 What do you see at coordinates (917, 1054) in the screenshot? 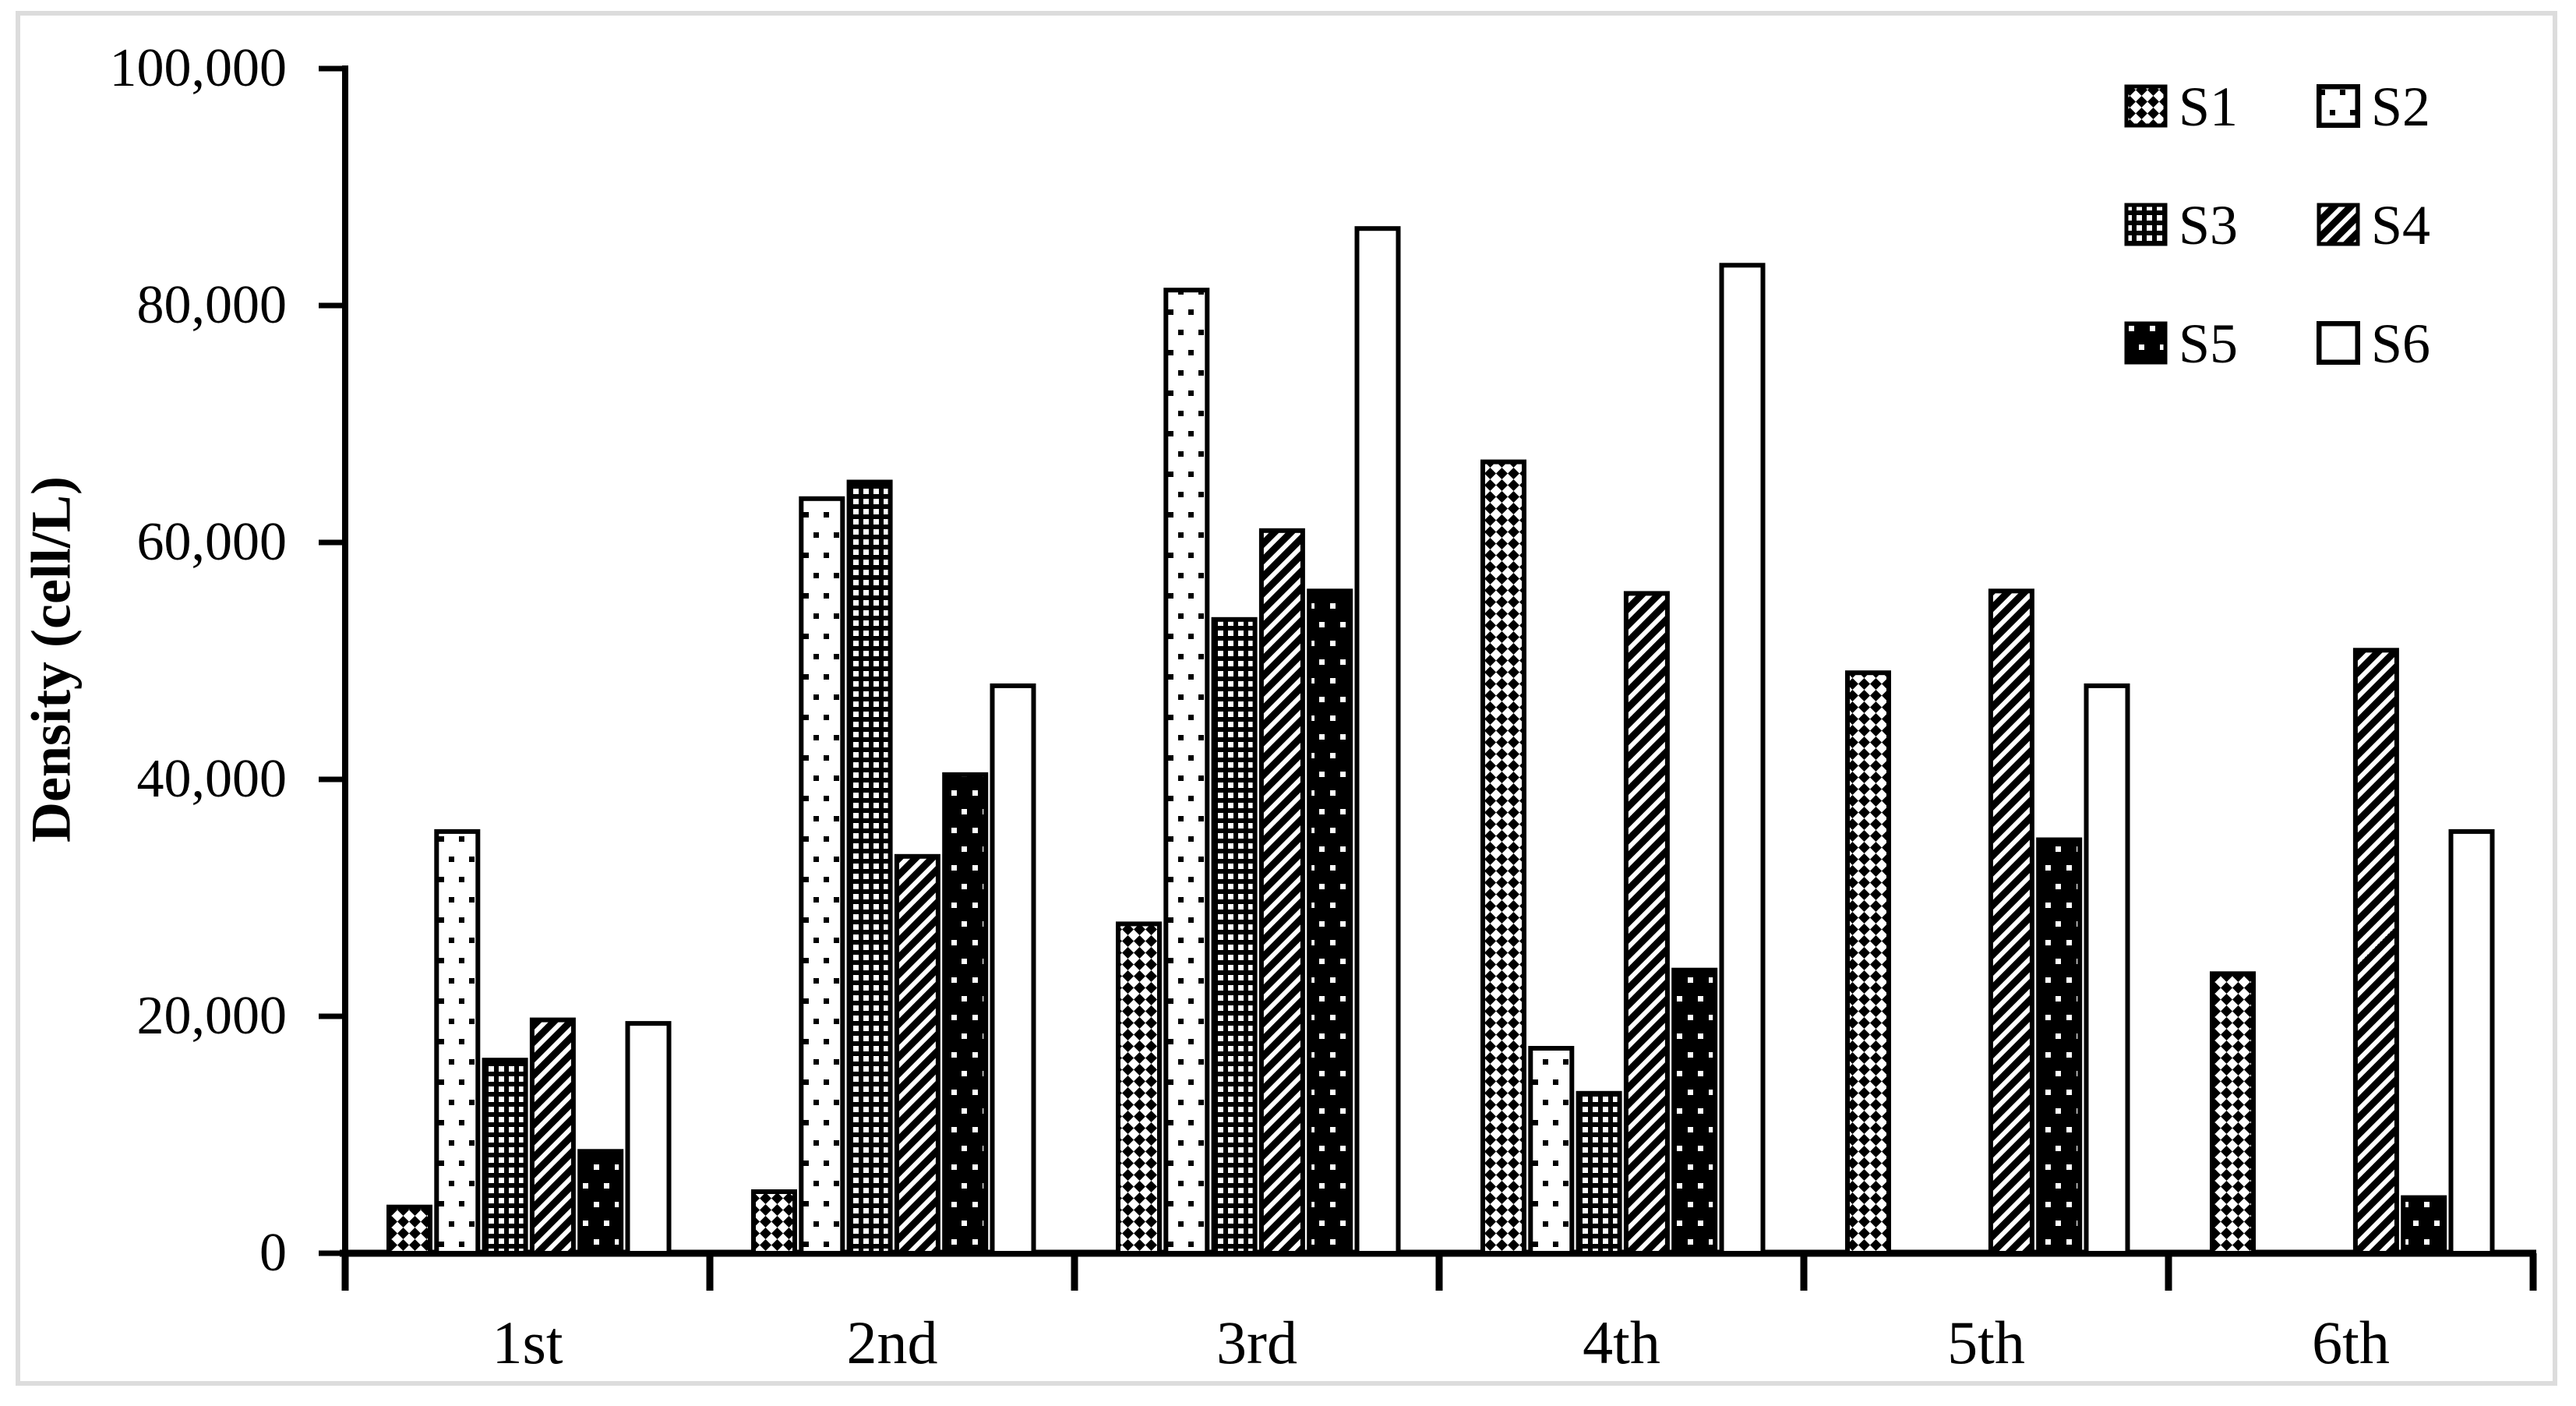
I see `bar-s4-2nd` at bounding box center [917, 1054].